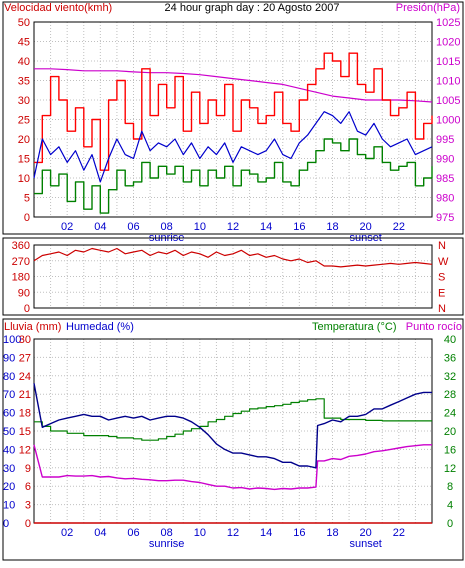  What do you see at coordinates (450, 506) in the screenshot?
I see `temperature-tick-label: 4` at bounding box center [450, 506].